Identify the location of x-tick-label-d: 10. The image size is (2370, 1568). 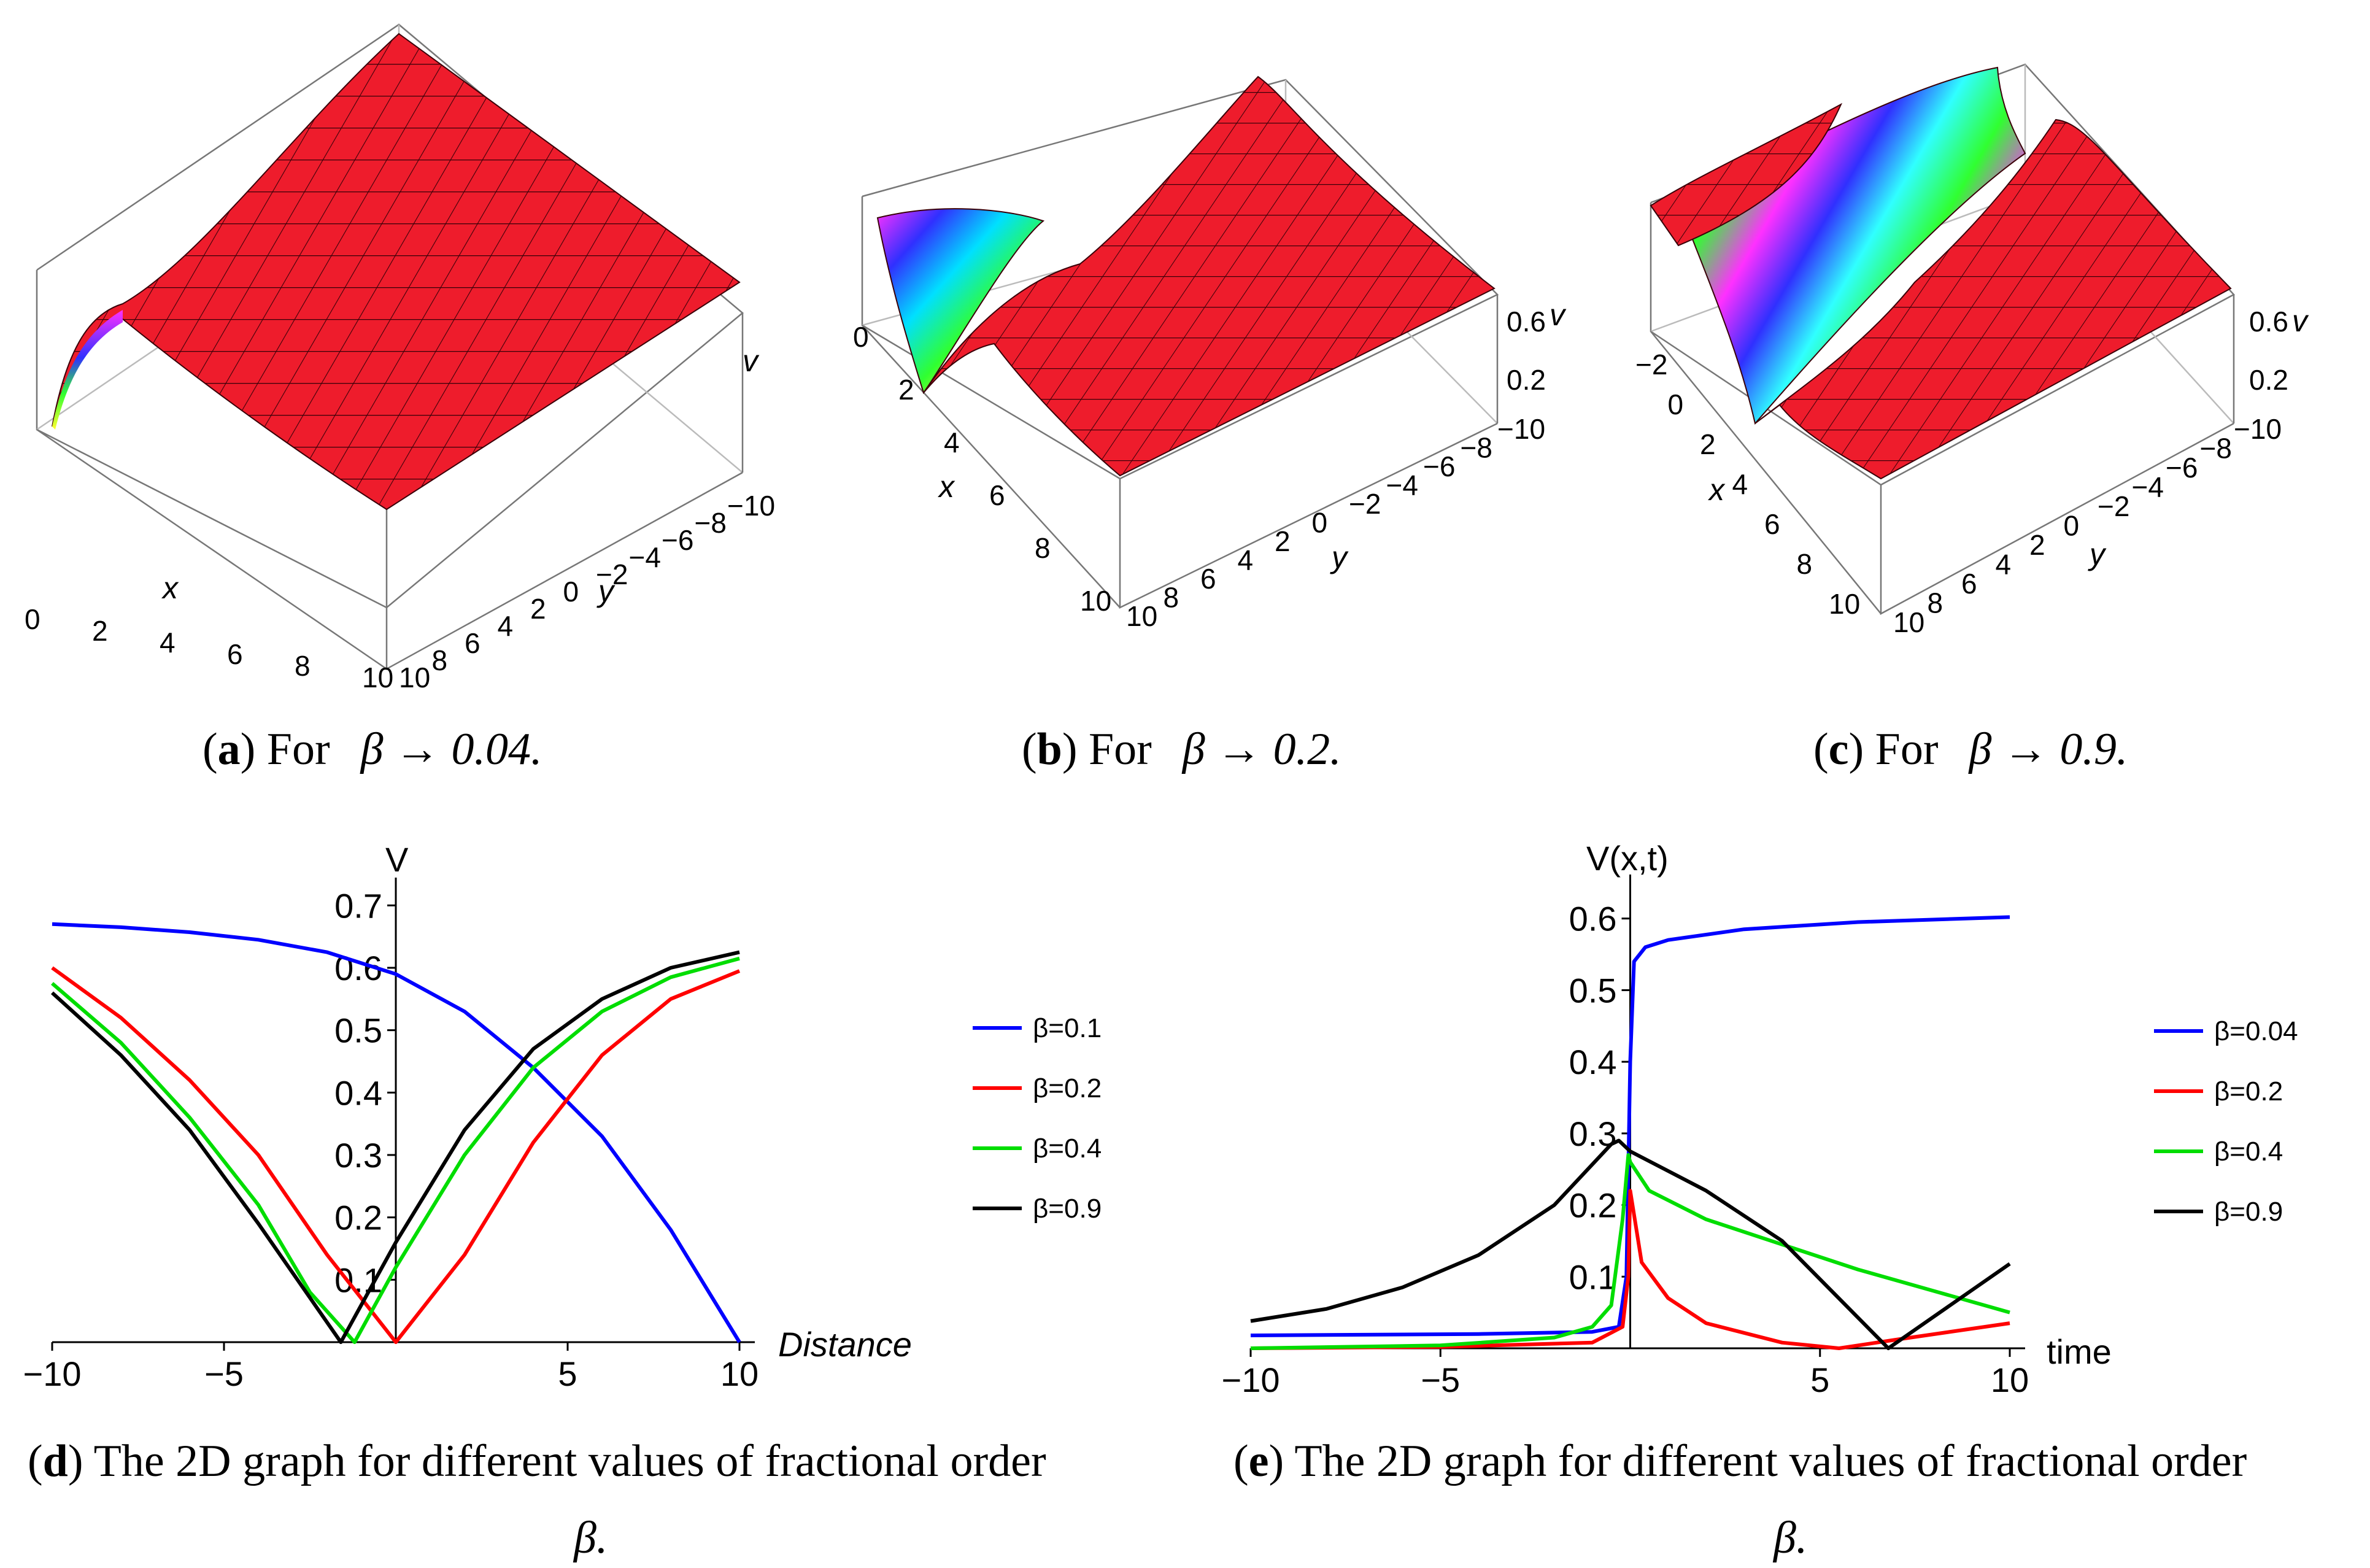
(739, 1374).